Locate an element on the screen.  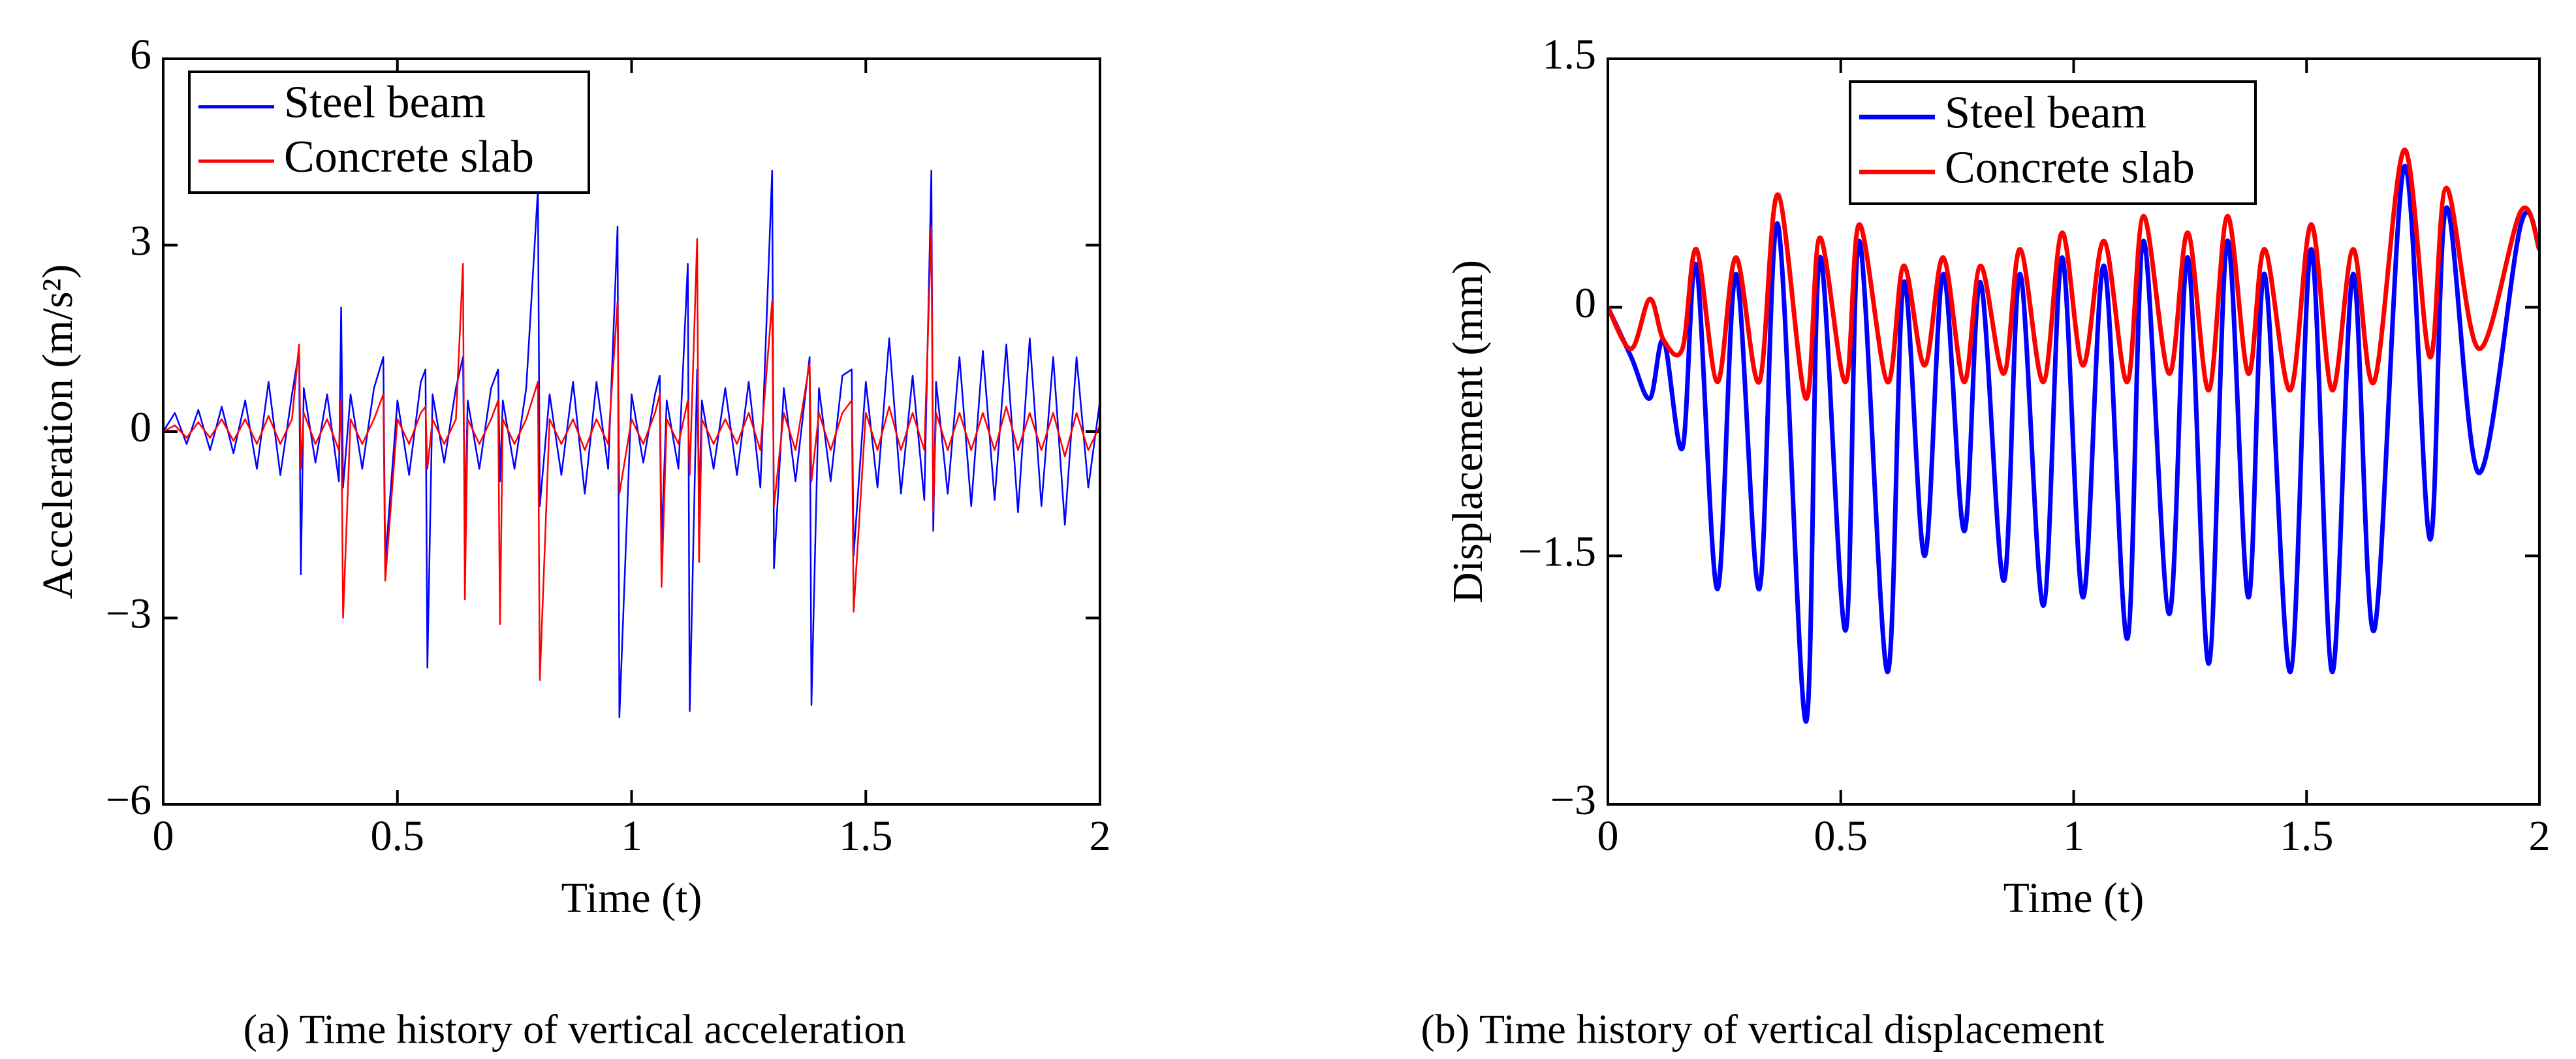
y-tick-label: 1.5 is located at coordinates (1570, 55).